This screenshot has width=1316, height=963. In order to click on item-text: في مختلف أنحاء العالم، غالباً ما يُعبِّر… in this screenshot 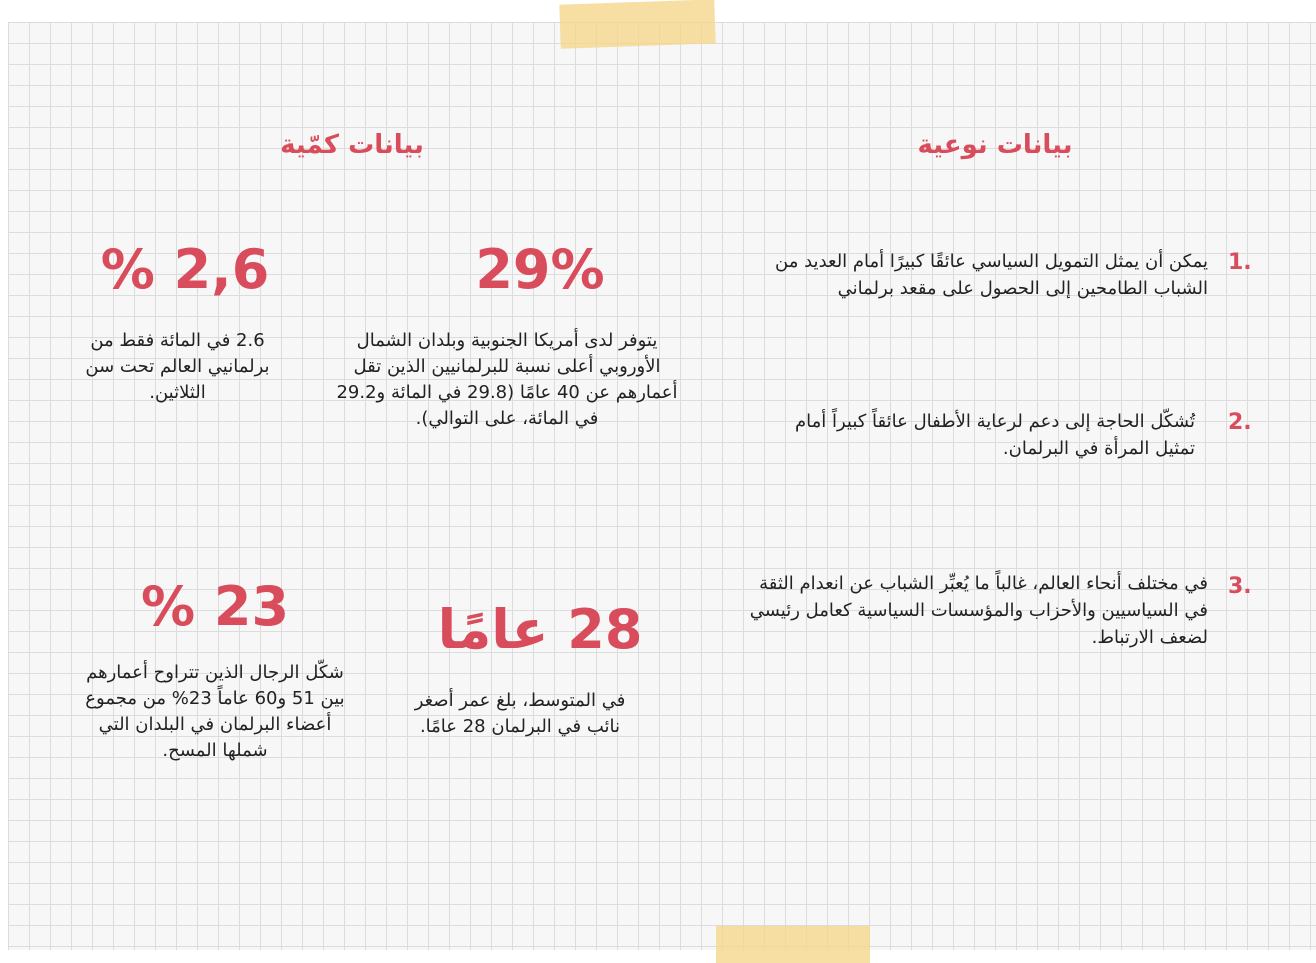, I will do `click(978, 610)`.